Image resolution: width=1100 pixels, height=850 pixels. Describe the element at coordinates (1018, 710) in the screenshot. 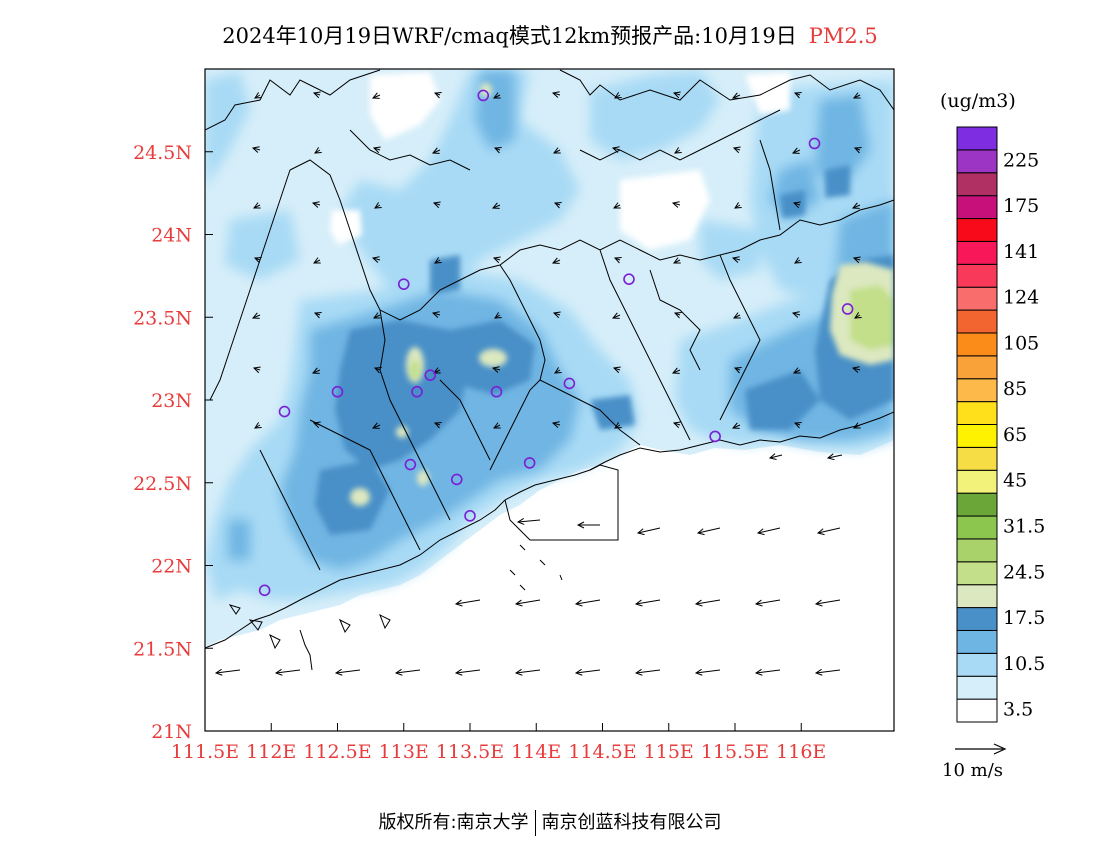

I see `legend-label: 3.5` at that location.